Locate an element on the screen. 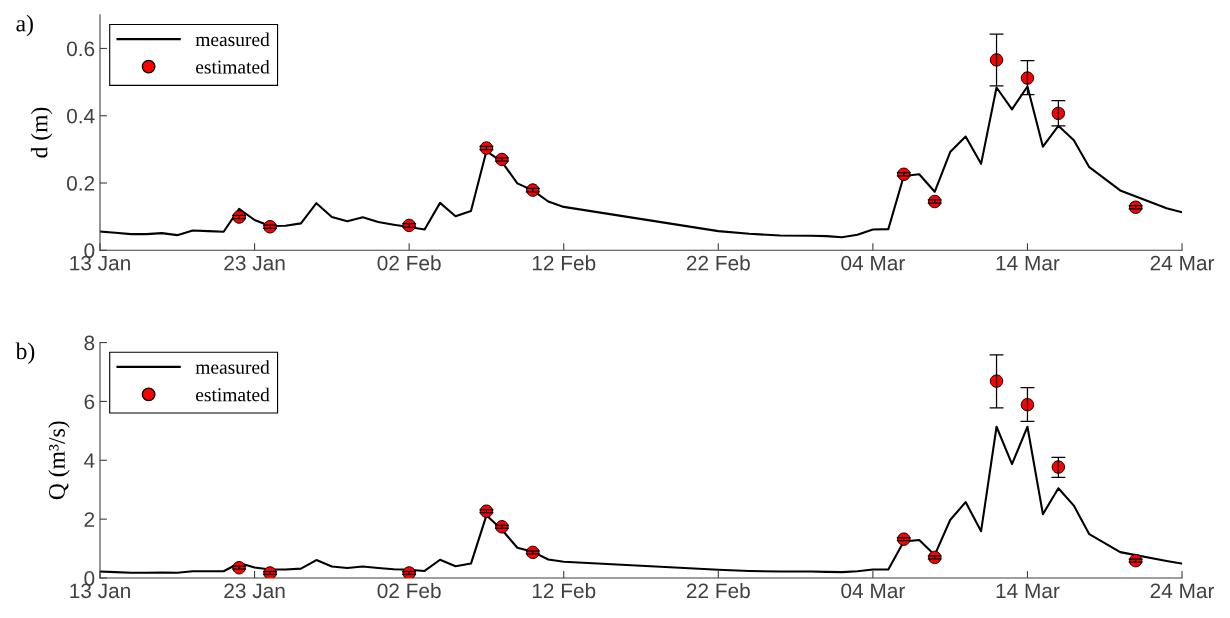 This screenshot has height=618, width=1230. y-tick-label: 8 is located at coordinates (89, 343).